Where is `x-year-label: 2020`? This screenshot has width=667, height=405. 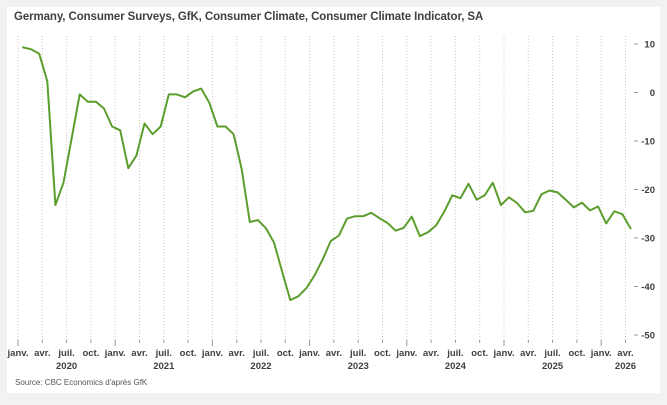 x-year-label: 2020 is located at coordinates (66, 366).